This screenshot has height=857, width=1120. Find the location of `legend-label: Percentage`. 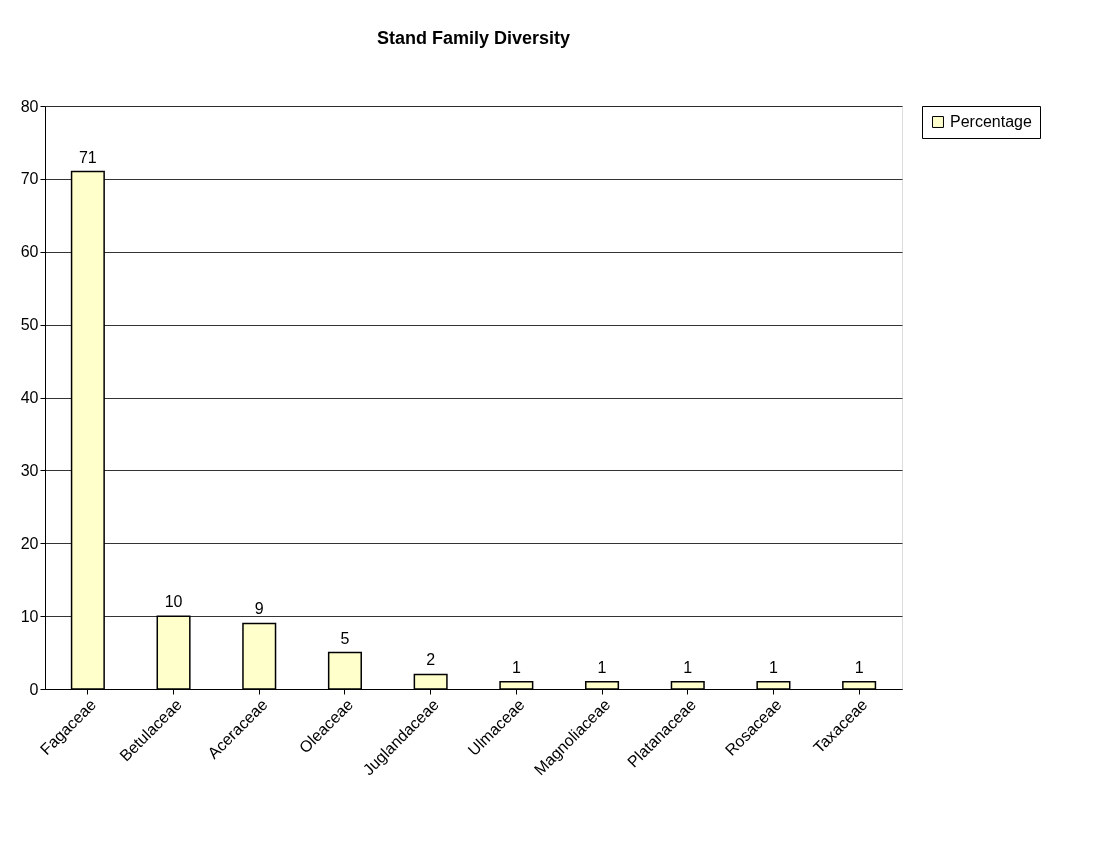

legend-label: Percentage is located at coordinates (991, 121).